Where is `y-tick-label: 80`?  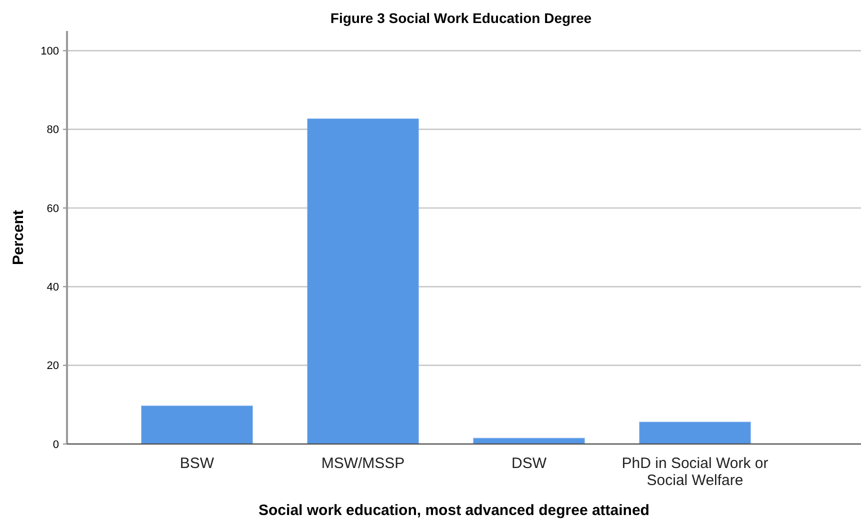
y-tick-label: 80 is located at coordinates (52, 130).